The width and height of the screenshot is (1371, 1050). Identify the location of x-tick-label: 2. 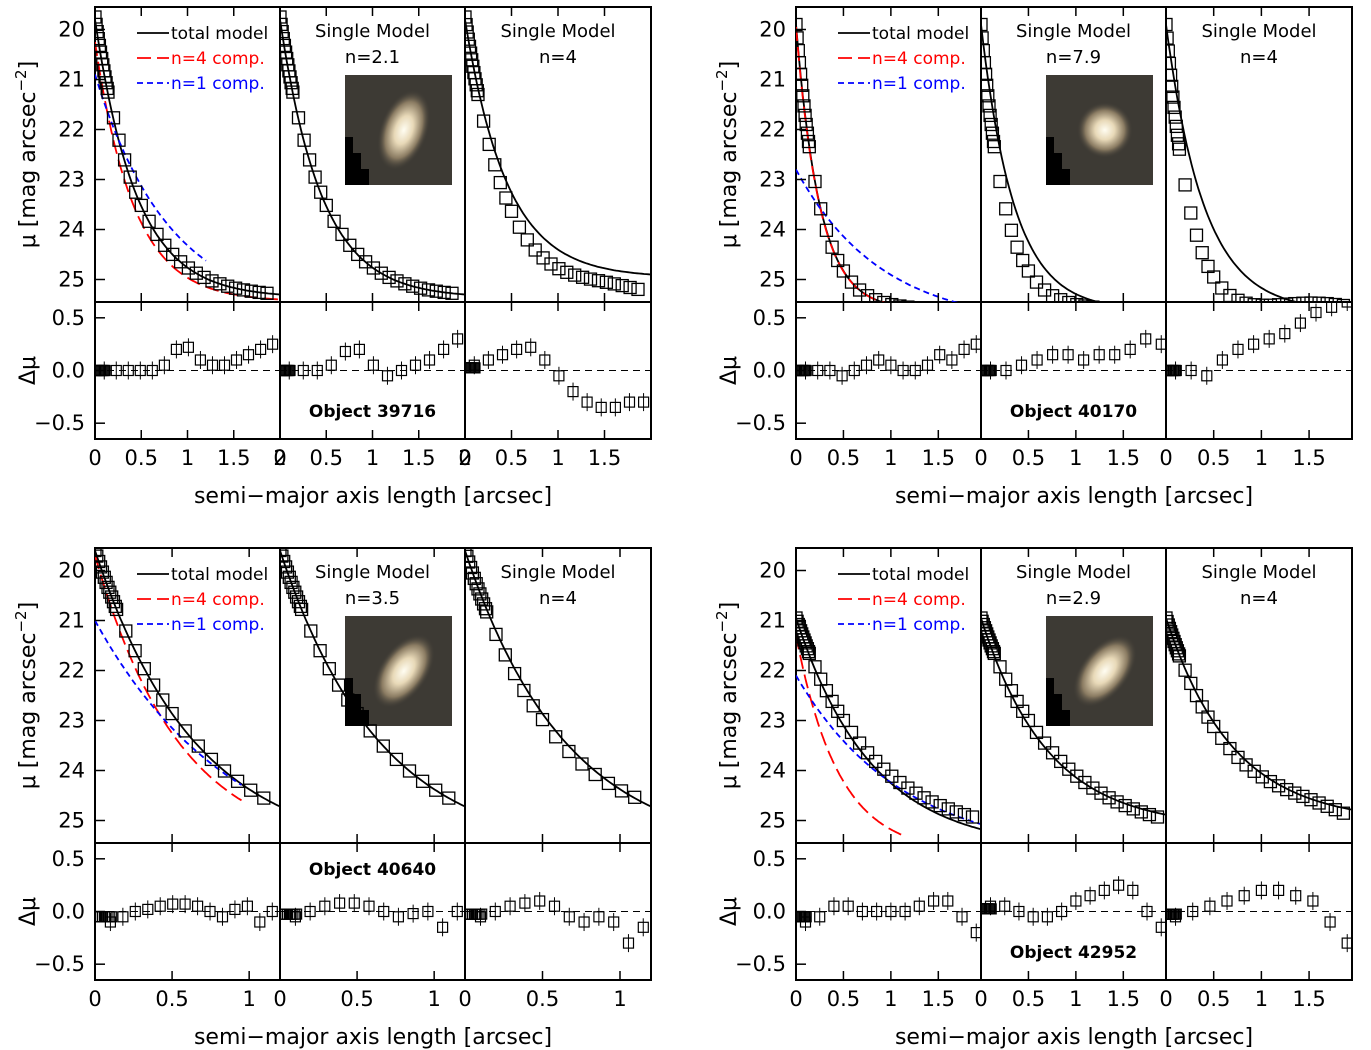
(279, 458).